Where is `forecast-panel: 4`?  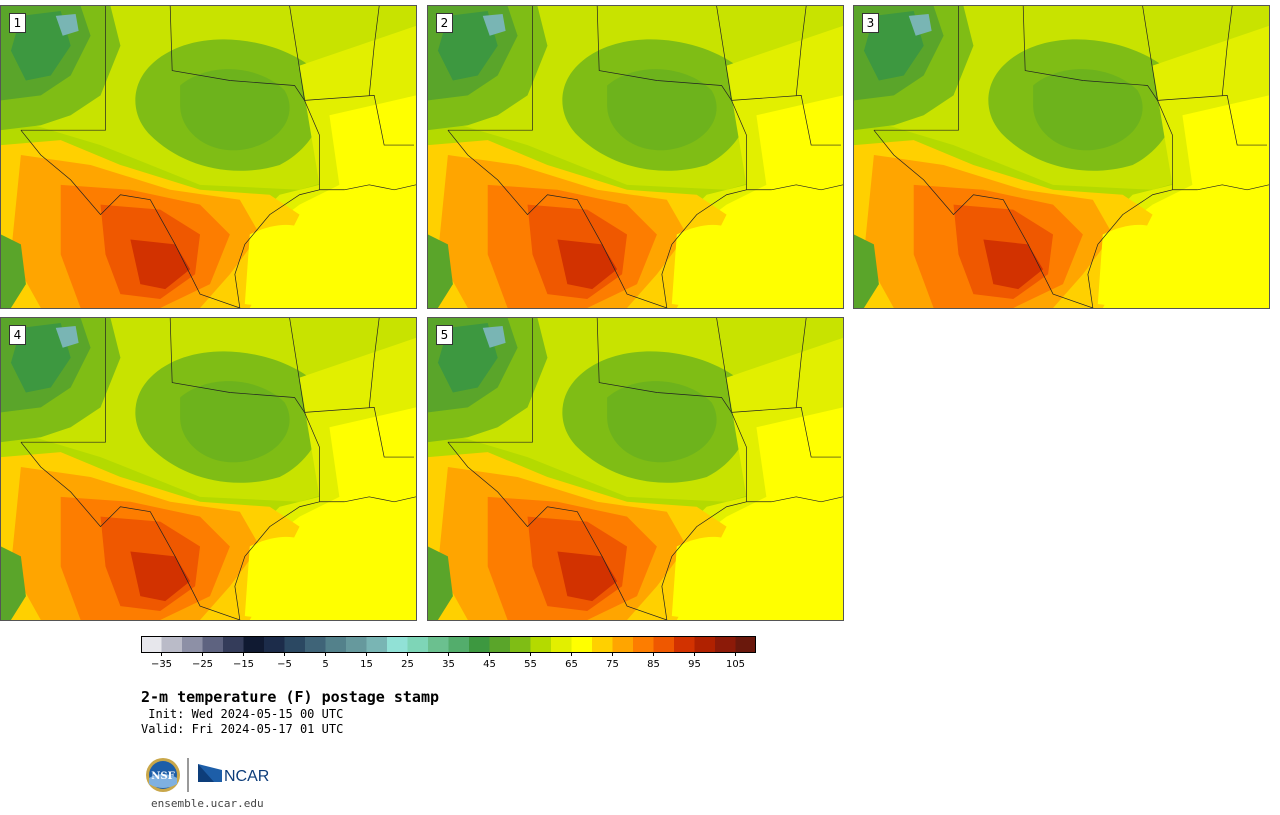 forecast-panel: 4 is located at coordinates (208, 469).